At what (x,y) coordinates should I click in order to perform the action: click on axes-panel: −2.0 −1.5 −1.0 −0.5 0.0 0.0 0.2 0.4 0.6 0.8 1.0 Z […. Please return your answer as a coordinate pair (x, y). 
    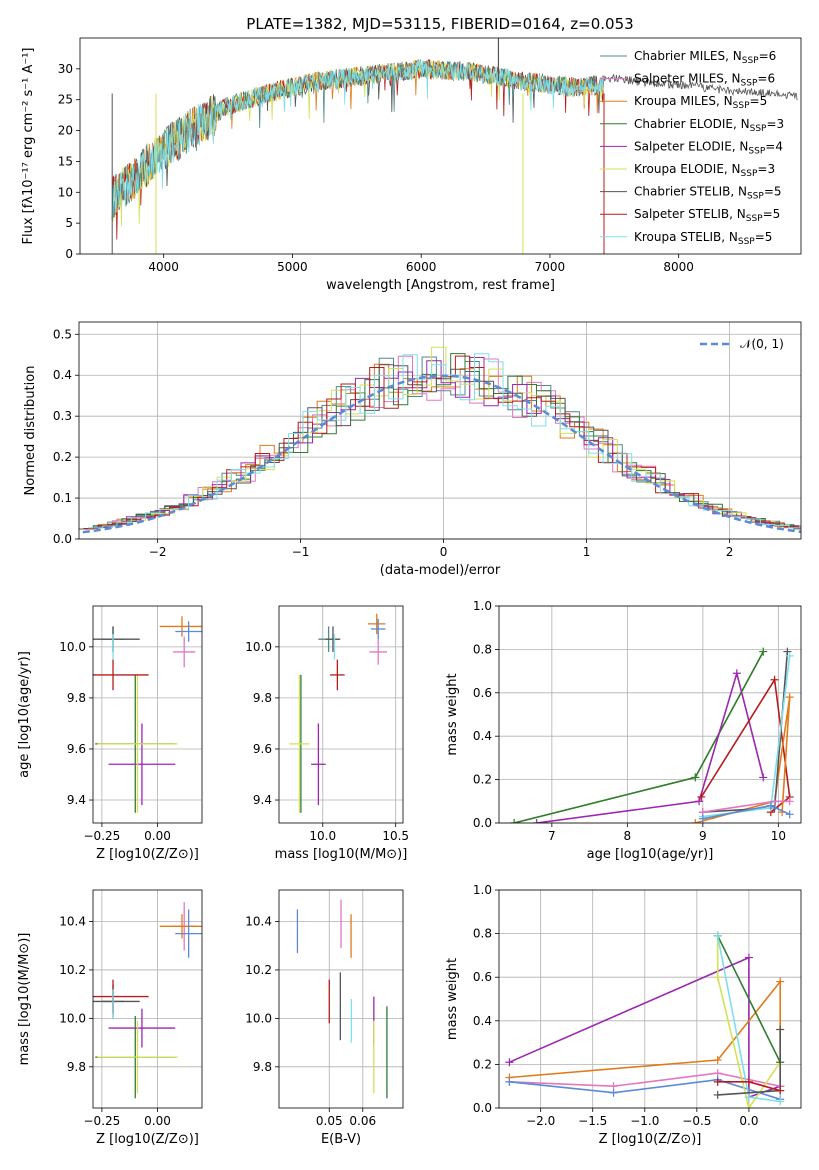
    Looking at the image, I should click on (623, 1015).